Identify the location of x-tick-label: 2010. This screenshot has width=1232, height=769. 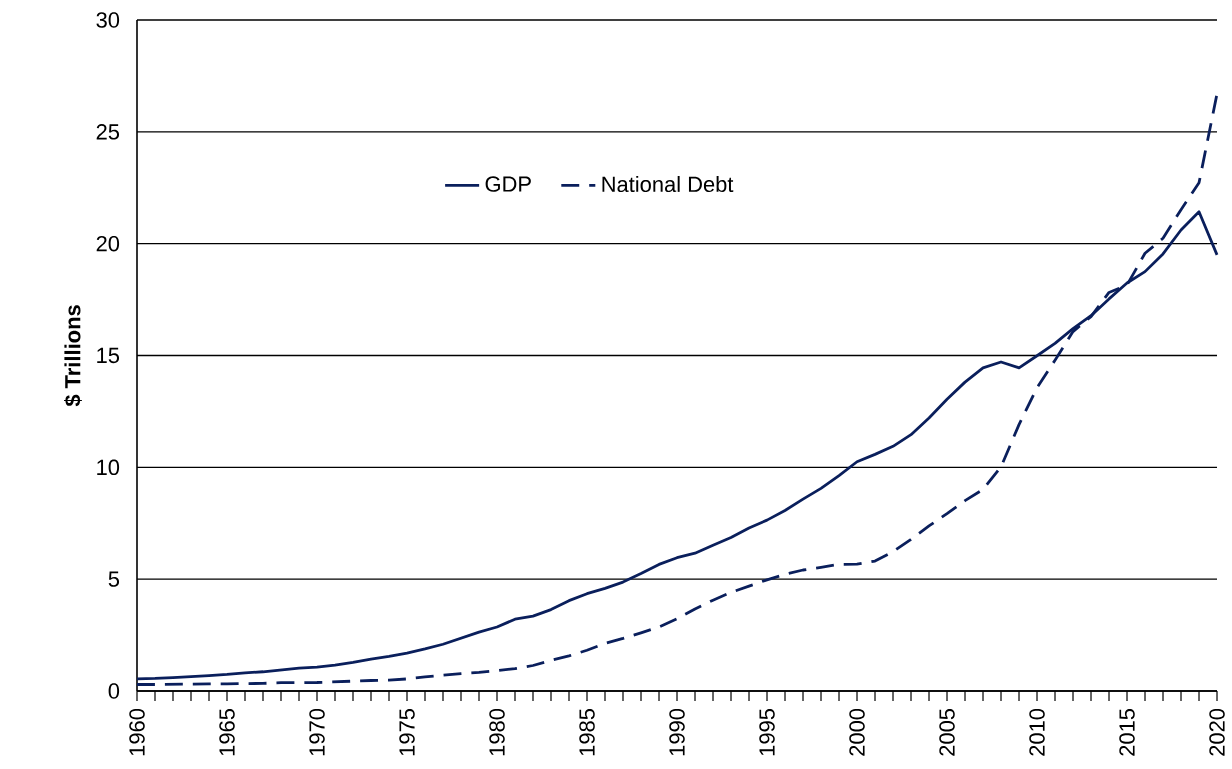
(1037, 732).